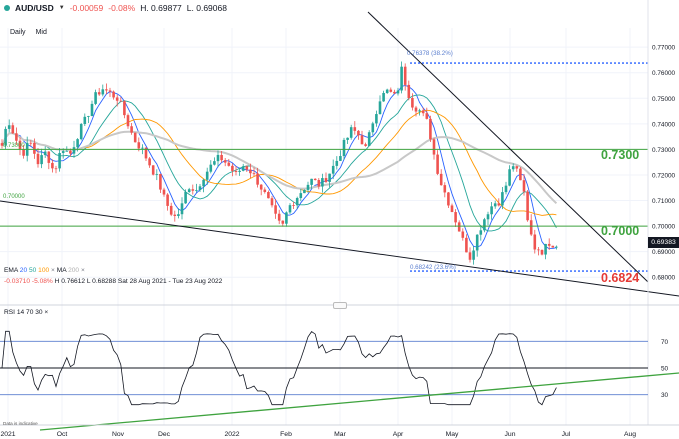 Image resolution: width=679 pixels, height=439 pixels. Describe the element at coordinates (620, 231) in the screenshot. I see `level-label-7000: 0.7000` at that location.